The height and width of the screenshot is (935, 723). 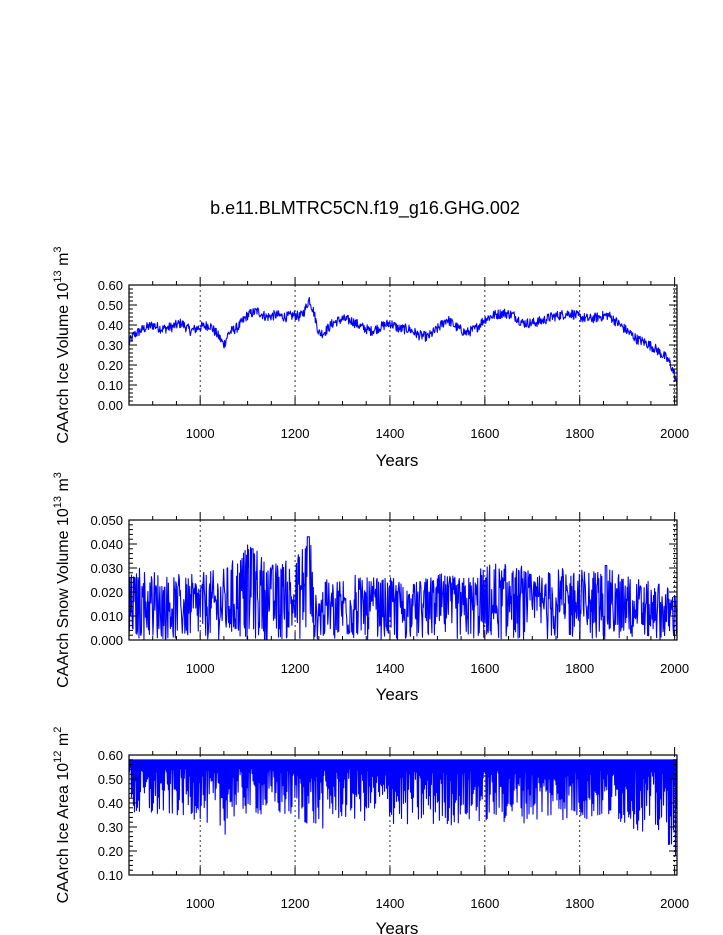 What do you see at coordinates (106, 592) in the screenshot?
I see `y-tick-label: 0.020` at bounding box center [106, 592].